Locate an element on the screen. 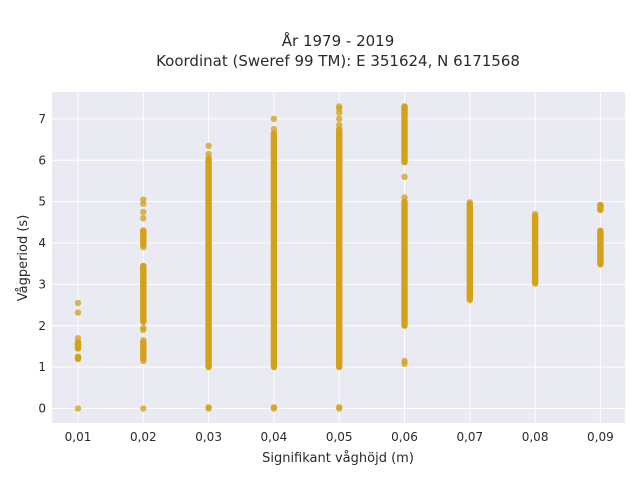 This screenshot has width=640, height=480. y-axis-ticks: 0 1 2 3 4 5 6 7 is located at coordinates (42, 264).